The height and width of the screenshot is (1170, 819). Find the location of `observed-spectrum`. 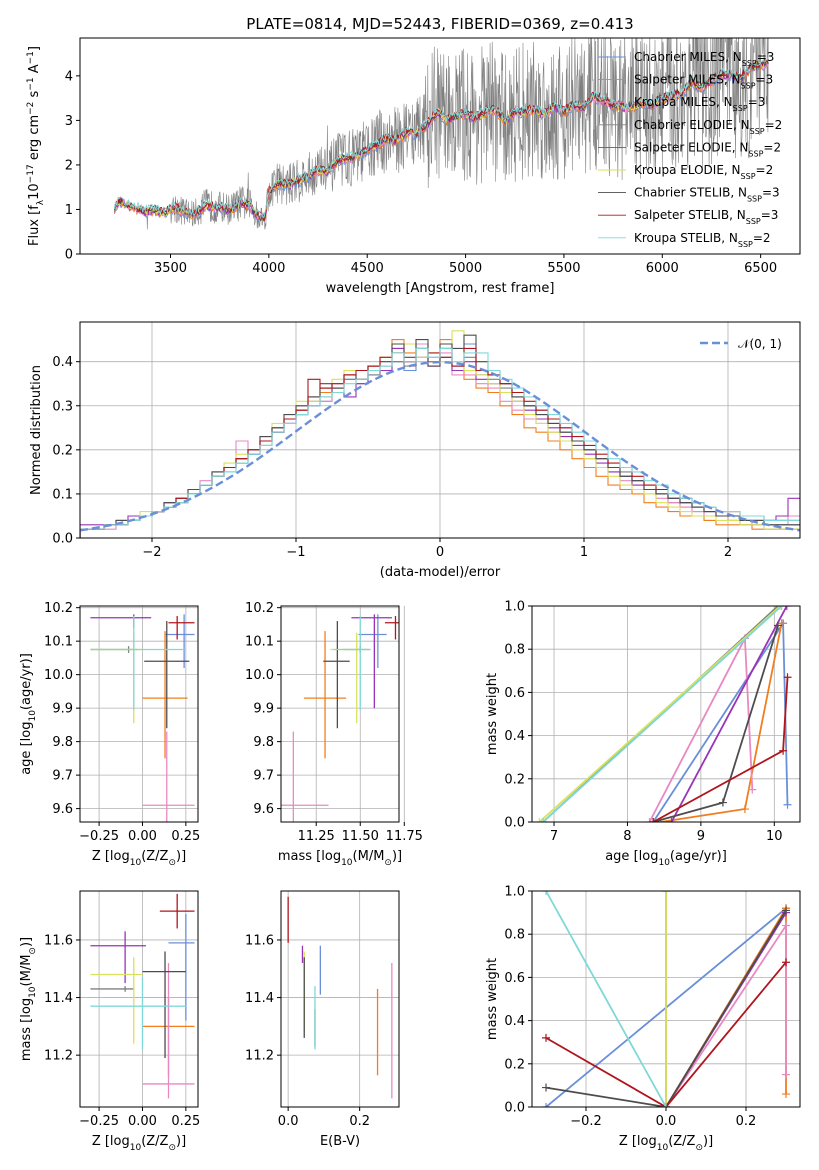

observed-spectrum is located at coordinates (441, 134).